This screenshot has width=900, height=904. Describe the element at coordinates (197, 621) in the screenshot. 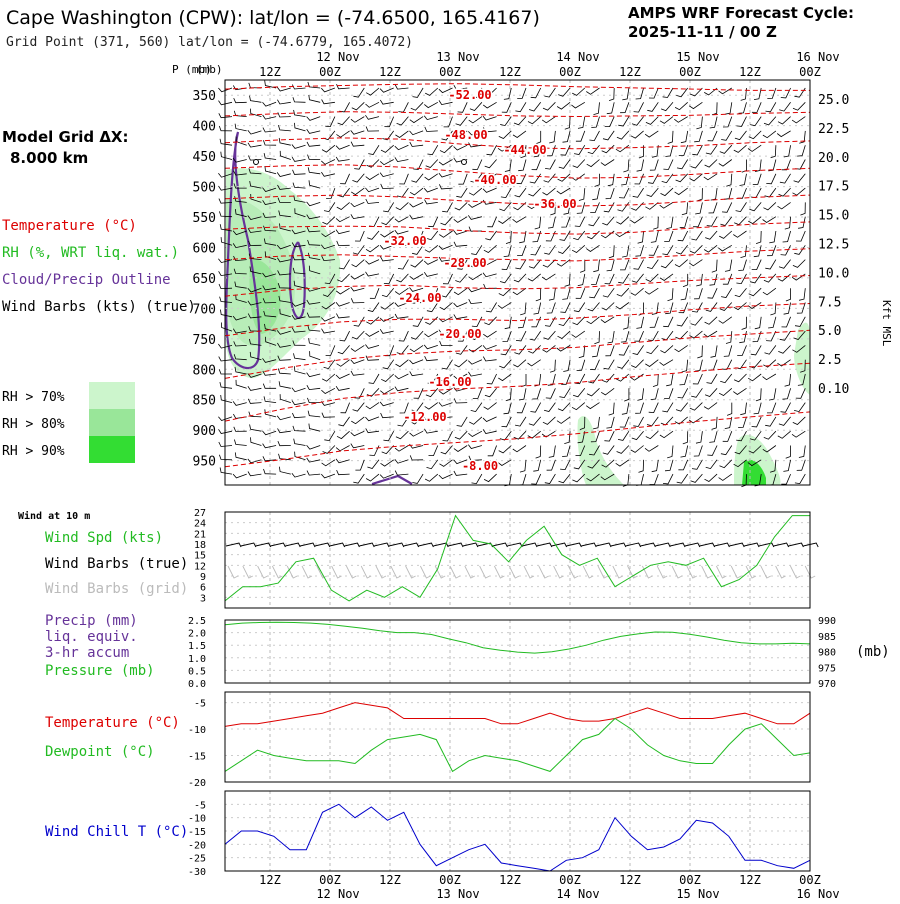

I see `precip-tick: 2.5` at that location.